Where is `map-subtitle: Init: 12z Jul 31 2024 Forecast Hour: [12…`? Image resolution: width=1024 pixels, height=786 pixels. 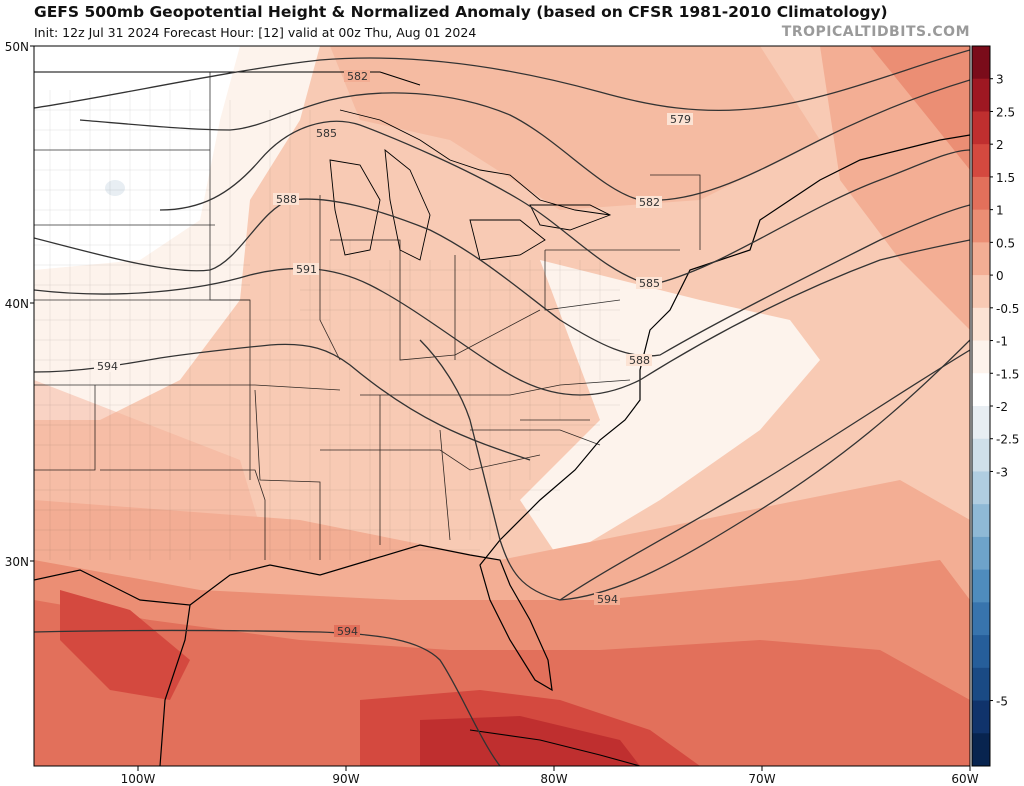
map-subtitle: Init: 12z Jul 31 2024 Forecast Hour: [12… is located at coordinates (255, 32).